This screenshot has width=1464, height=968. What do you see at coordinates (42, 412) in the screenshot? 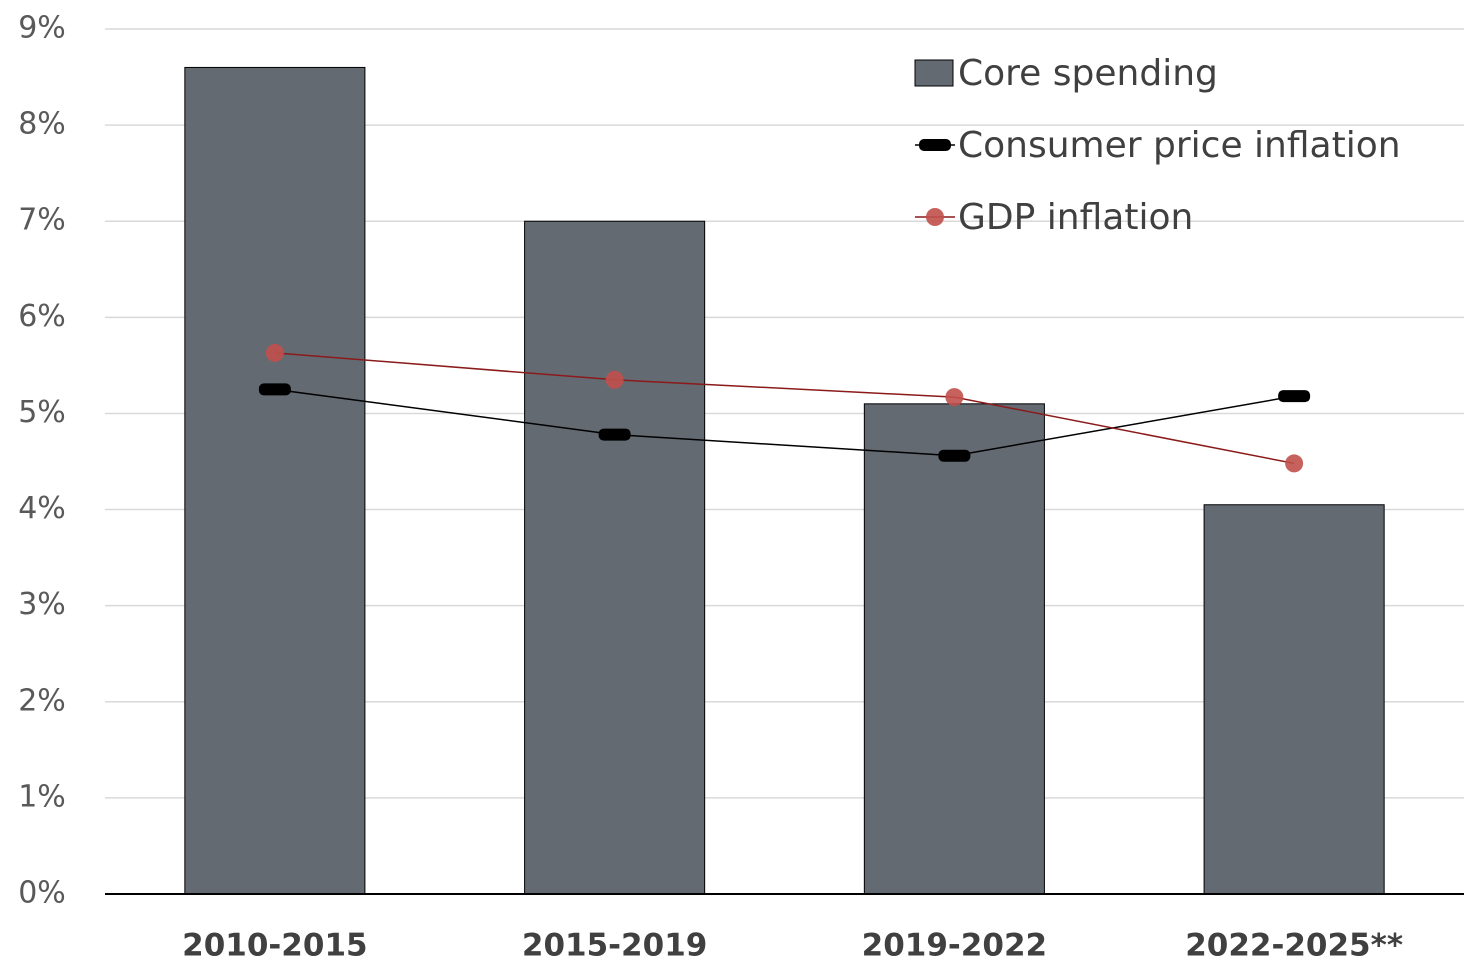
I see `y-tick-label: 5%` at bounding box center [42, 412].